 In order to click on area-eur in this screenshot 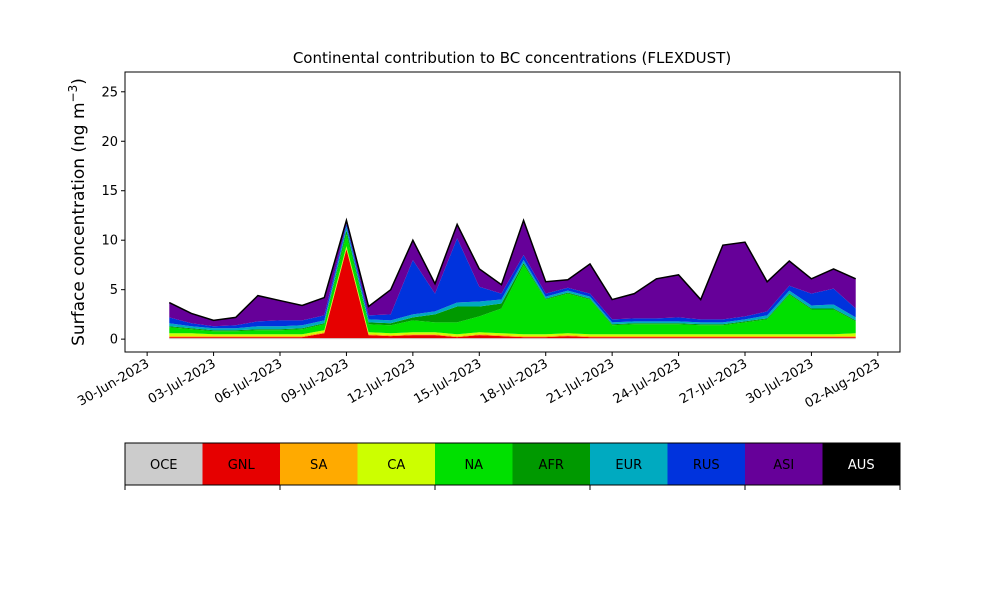, I will do `click(512, 278)`.